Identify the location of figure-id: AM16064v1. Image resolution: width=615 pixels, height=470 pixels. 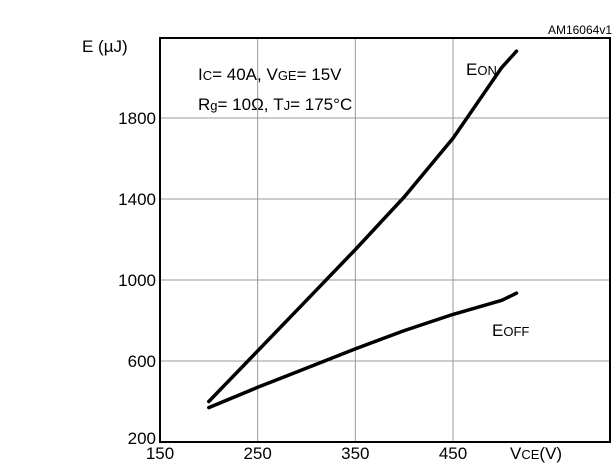
(580, 30).